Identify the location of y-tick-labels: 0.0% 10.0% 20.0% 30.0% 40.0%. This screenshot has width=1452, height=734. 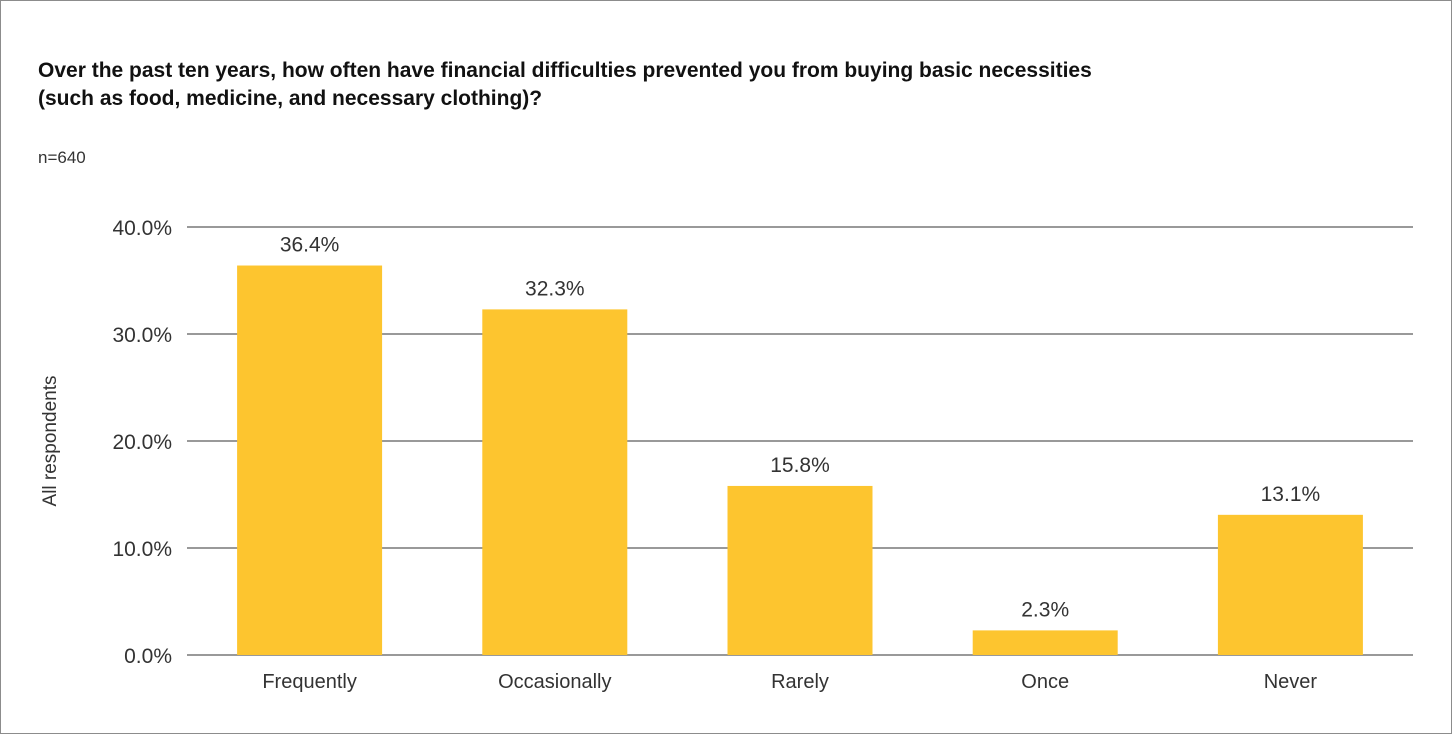
(142, 442).